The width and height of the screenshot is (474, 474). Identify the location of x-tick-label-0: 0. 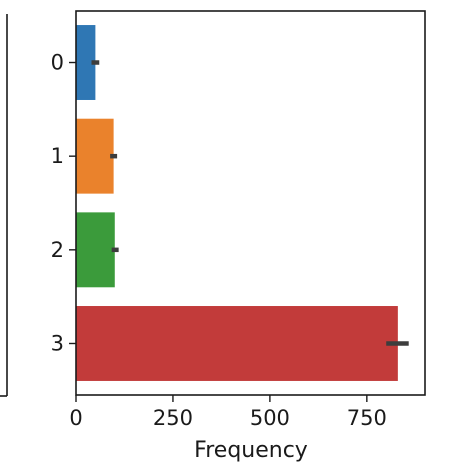
(75, 418).